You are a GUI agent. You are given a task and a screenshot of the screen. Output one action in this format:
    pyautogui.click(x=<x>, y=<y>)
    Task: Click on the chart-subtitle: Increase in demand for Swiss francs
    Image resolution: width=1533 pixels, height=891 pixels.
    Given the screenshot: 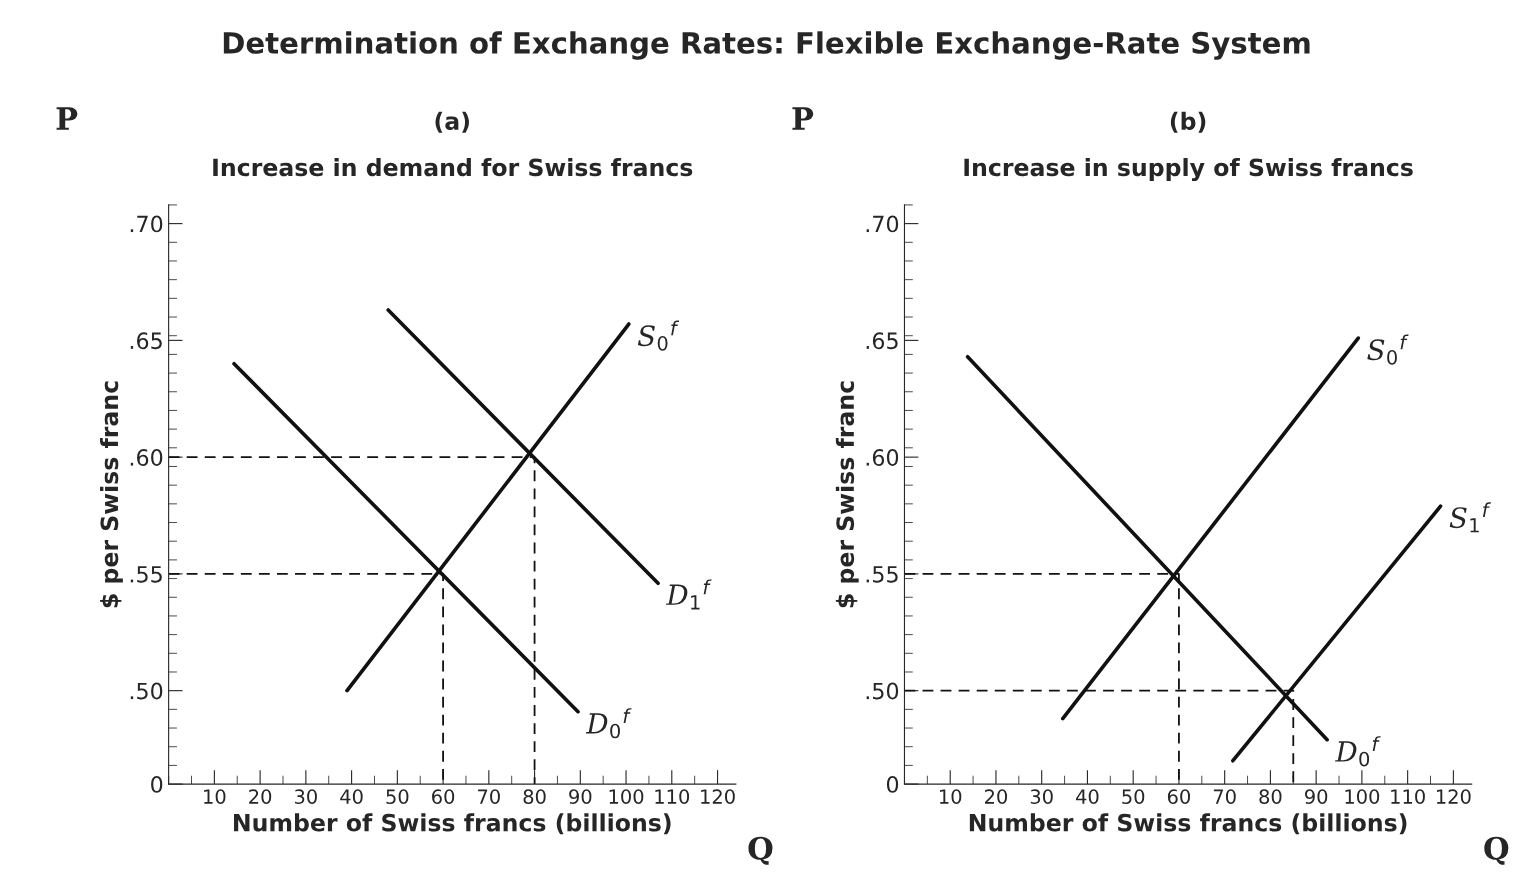 What is the action you would take?
    pyautogui.click(x=453, y=167)
    